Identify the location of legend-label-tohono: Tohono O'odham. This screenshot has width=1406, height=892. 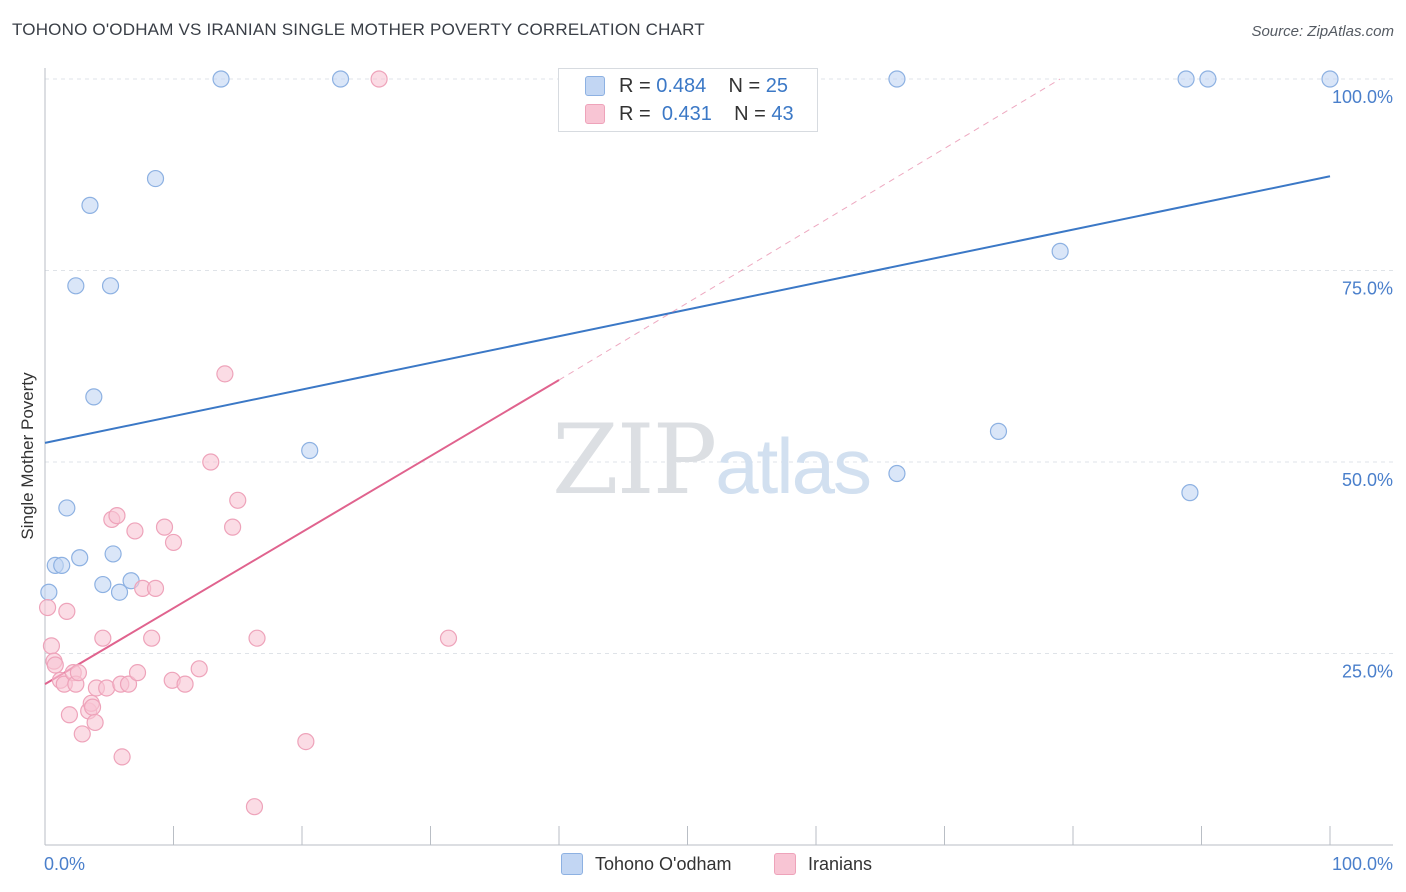
(663, 863).